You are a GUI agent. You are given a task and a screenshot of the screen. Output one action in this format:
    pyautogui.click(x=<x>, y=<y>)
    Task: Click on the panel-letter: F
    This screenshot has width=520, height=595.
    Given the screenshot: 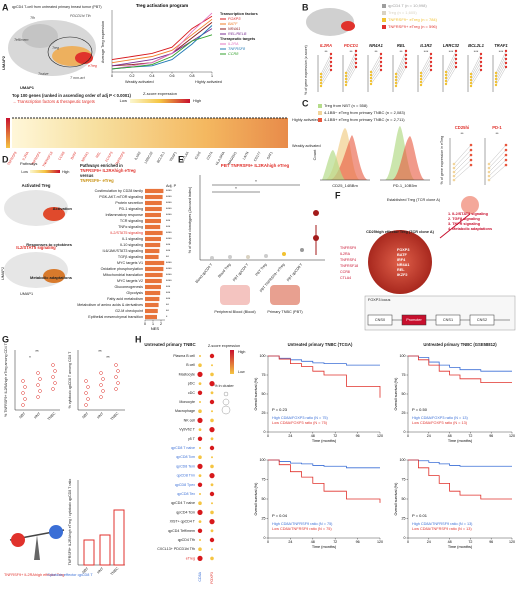 What is the action you would take?
    pyautogui.click(x=338, y=195)
    